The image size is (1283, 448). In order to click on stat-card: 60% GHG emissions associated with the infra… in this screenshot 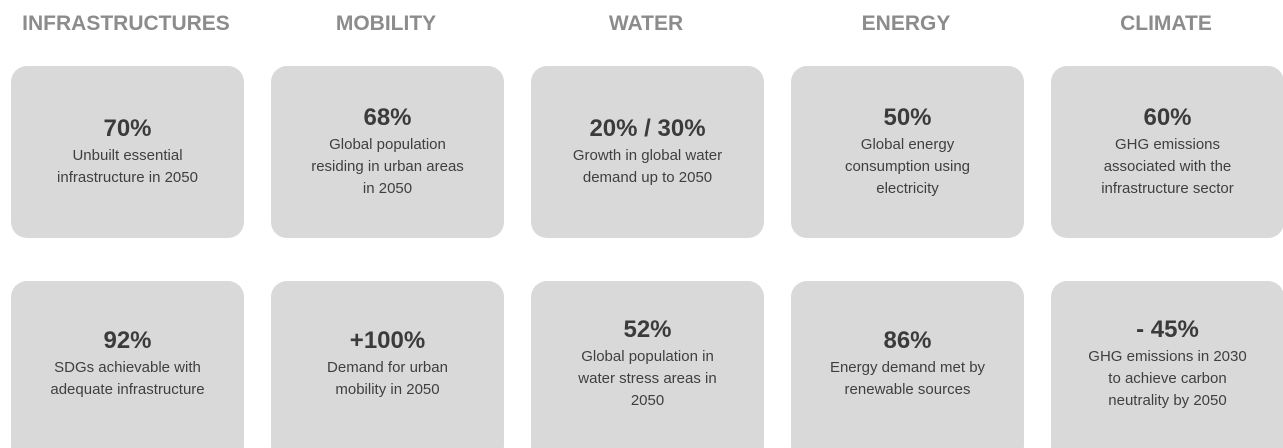, I will do `click(1167, 152)`.